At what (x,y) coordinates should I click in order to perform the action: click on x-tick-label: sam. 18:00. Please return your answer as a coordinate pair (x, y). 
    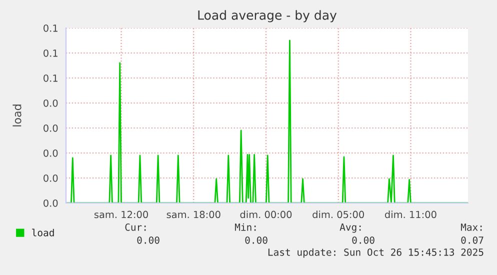
    Looking at the image, I should click on (193, 214).